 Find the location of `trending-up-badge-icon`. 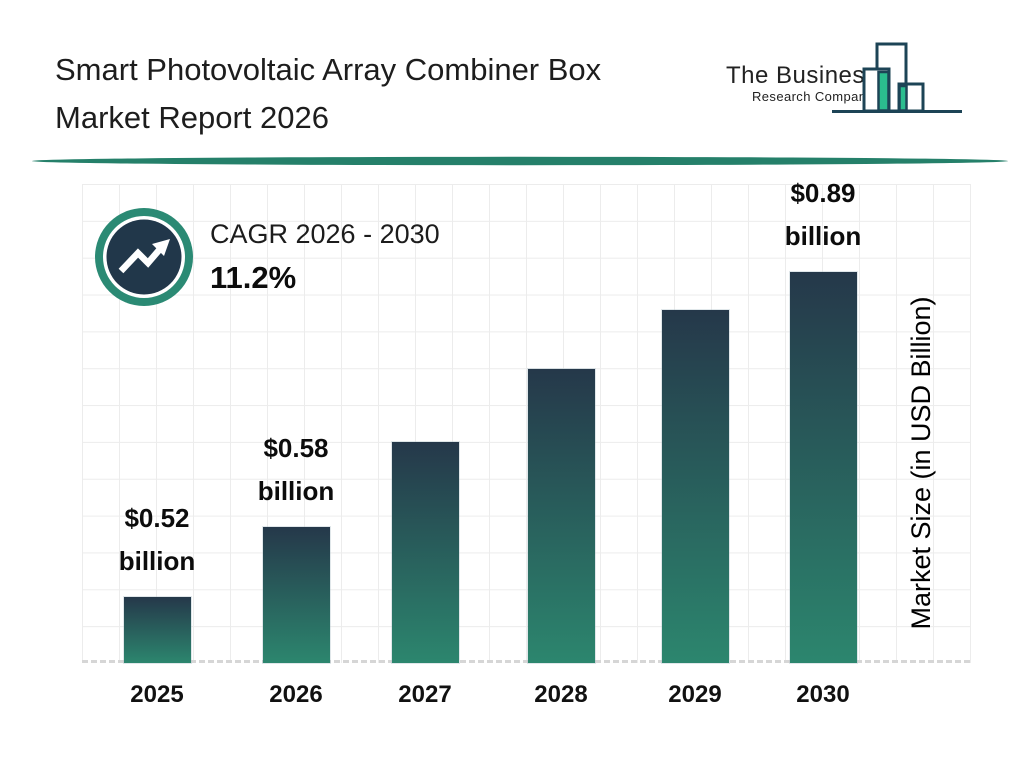

trending-up-badge-icon is located at coordinates (144, 259).